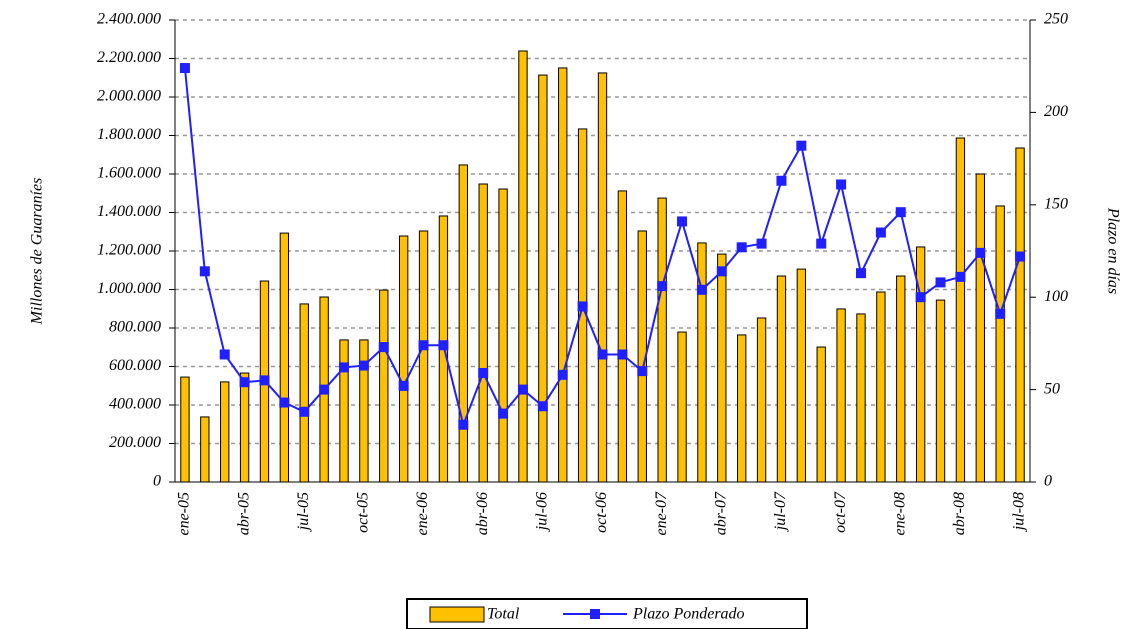 The image size is (1131, 629). I want to click on x-tick-label: oct-06, so click(601, 512).